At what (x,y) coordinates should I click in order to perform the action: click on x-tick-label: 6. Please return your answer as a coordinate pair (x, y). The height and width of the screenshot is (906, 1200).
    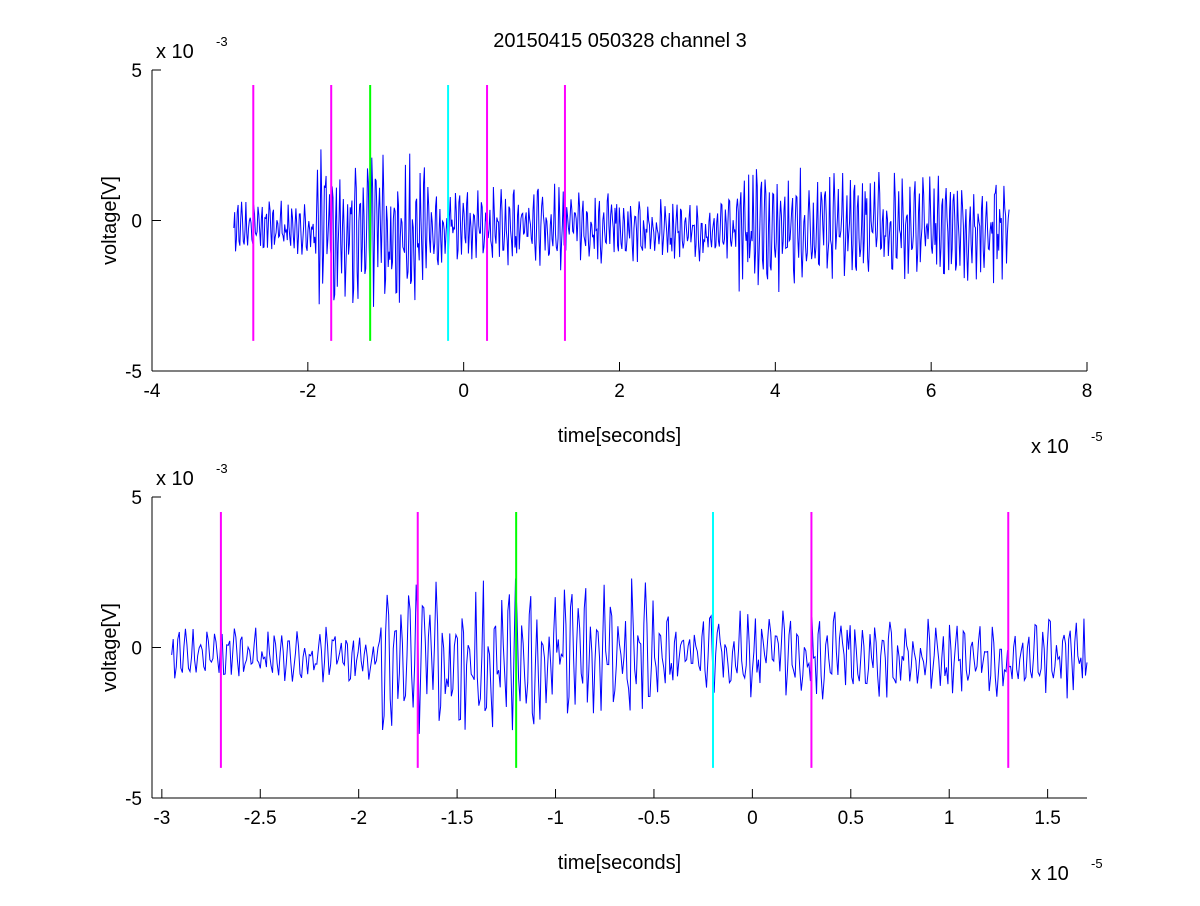
    Looking at the image, I should click on (931, 391).